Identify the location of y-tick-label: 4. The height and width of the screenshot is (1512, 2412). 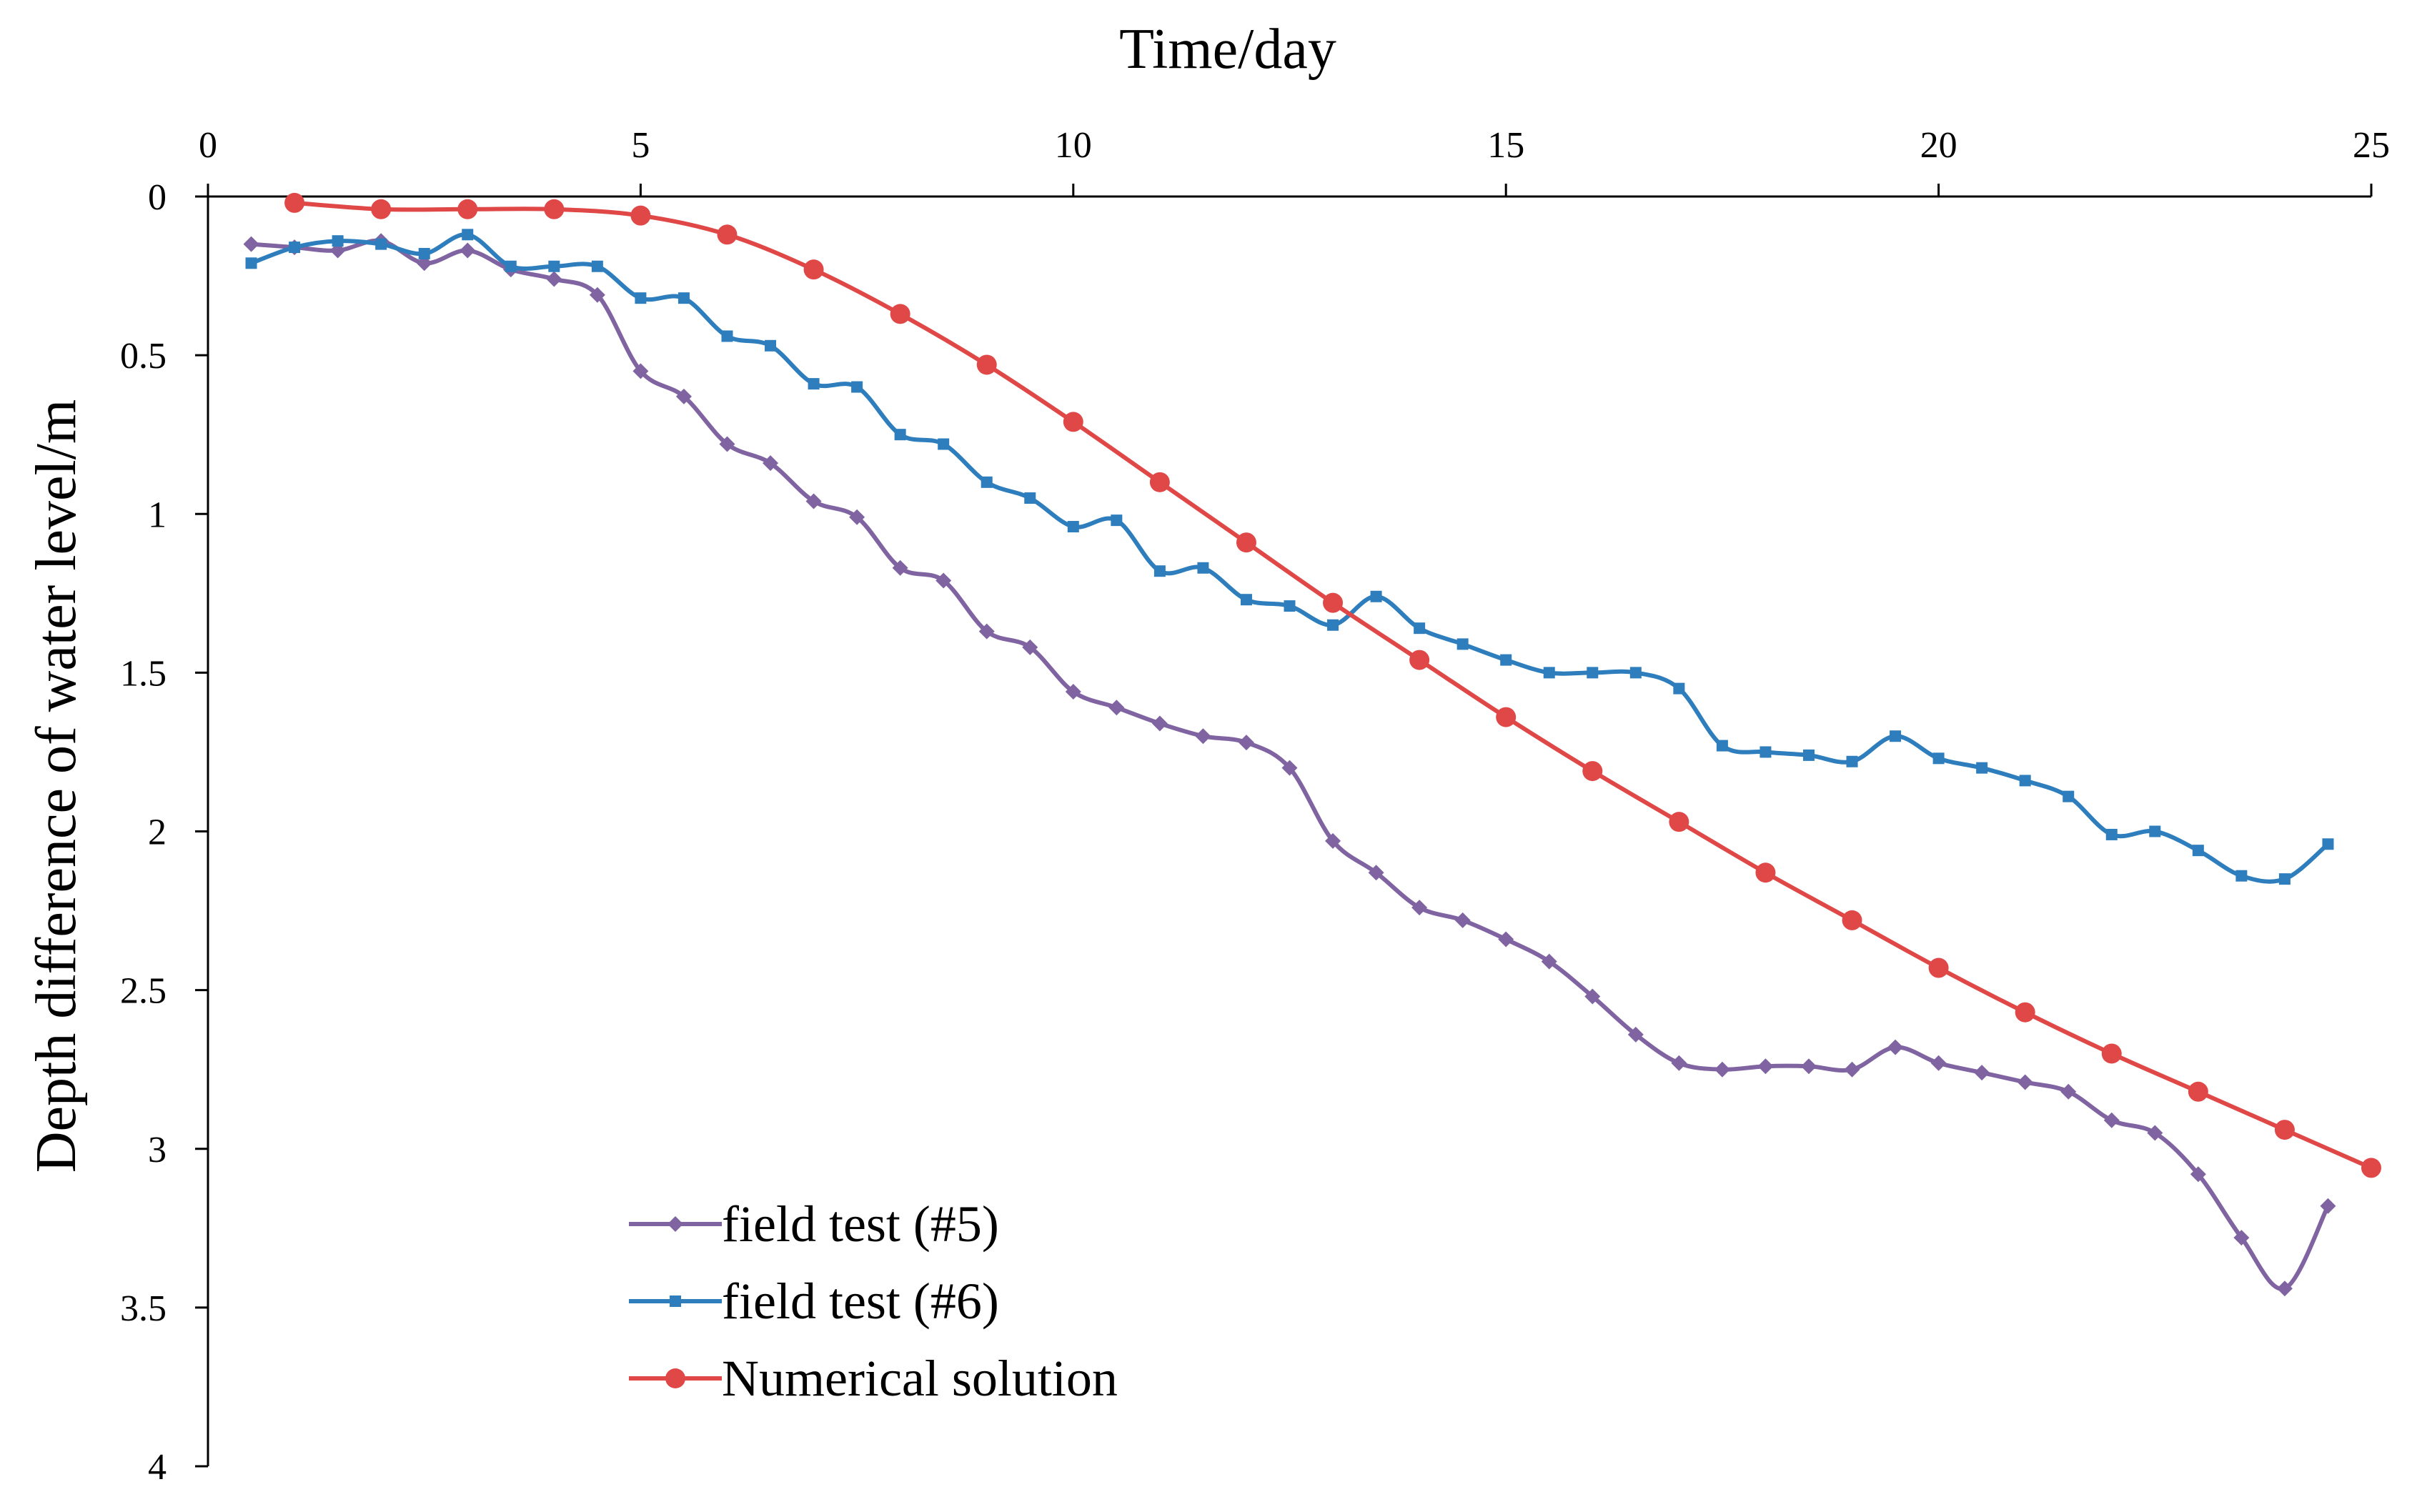
(157, 1467).